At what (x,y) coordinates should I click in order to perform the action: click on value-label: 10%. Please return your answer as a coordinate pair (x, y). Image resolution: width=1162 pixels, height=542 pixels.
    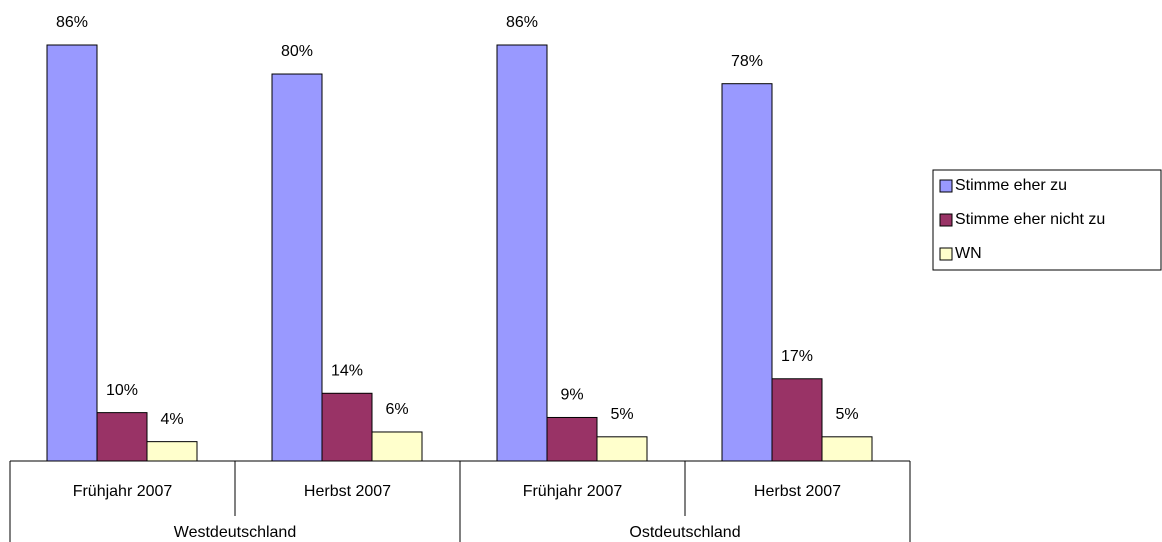
    Looking at the image, I should click on (122, 390).